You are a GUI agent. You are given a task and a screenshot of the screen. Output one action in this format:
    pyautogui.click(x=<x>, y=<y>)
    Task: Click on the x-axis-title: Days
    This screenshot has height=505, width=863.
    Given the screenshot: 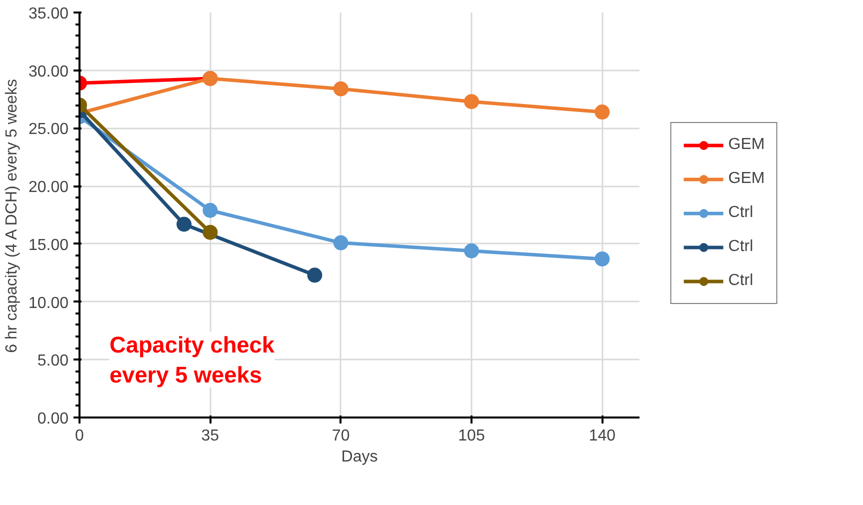 What is the action you would take?
    pyautogui.click(x=359, y=457)
    